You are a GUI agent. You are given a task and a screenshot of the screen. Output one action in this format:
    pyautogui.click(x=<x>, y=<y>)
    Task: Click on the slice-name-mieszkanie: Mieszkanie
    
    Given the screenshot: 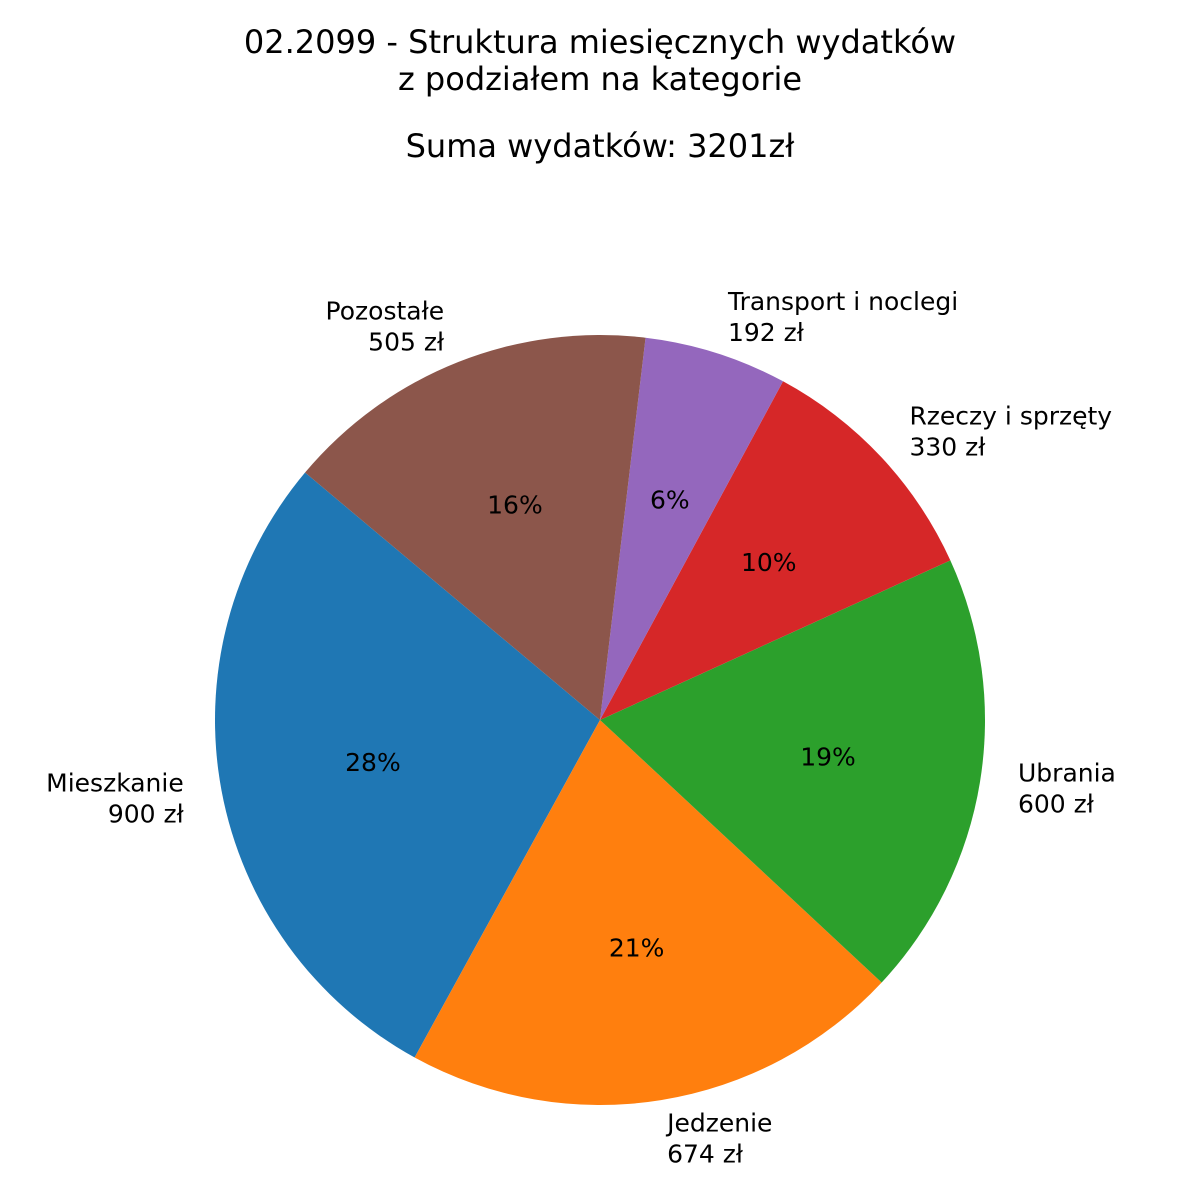 What is the action you would take?
    pyautogui.click(x=115, y=782)
    